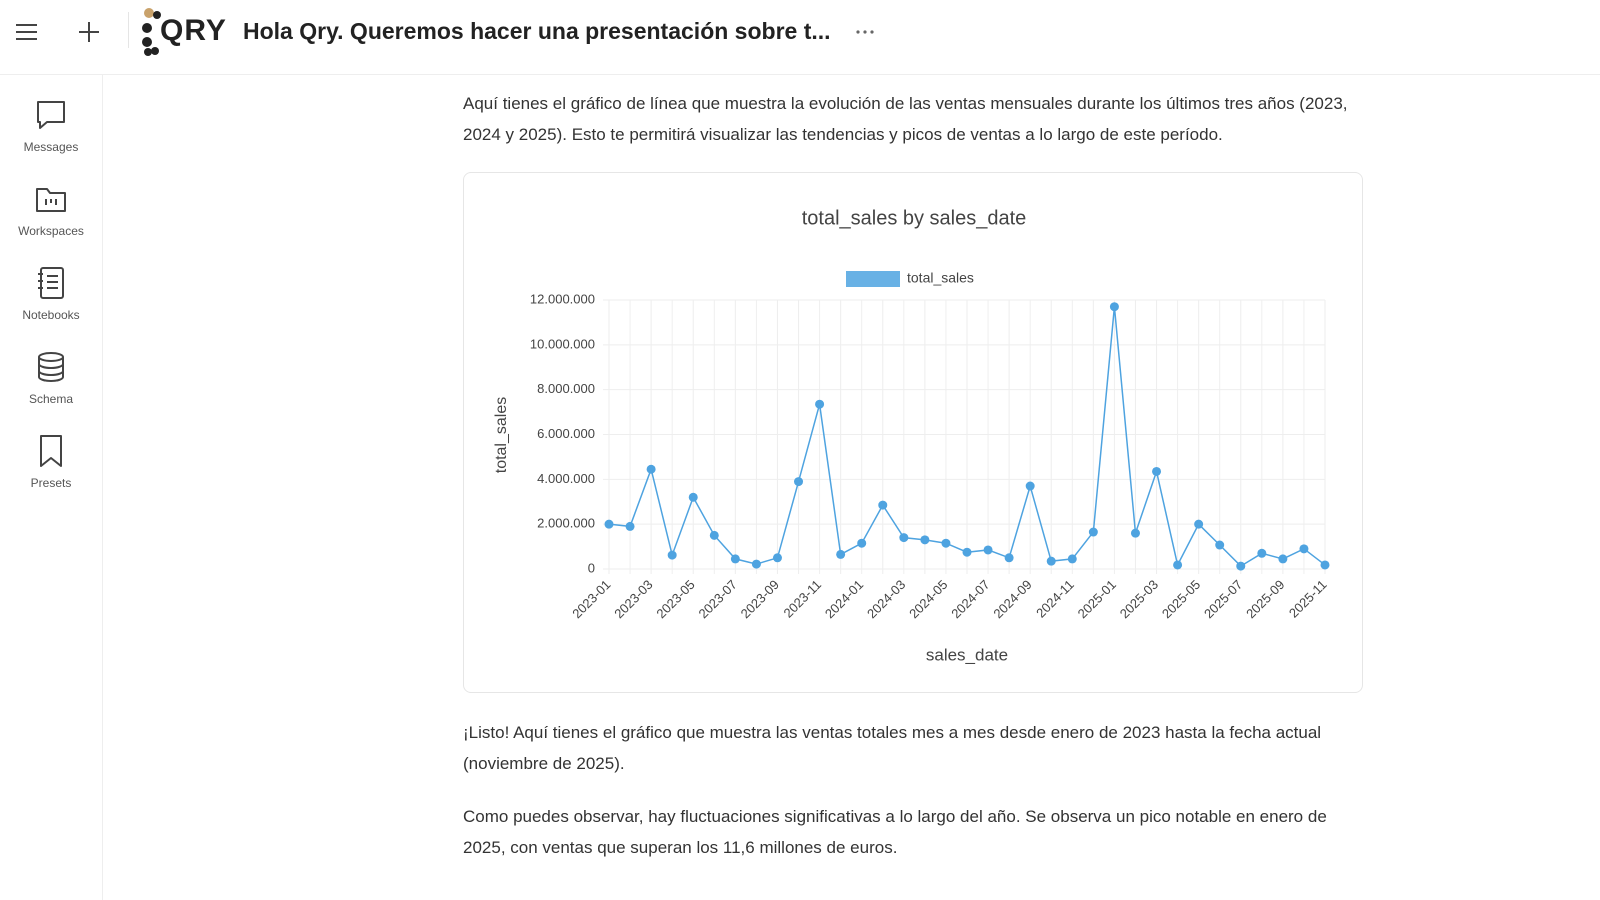  I want to click on logo: QRY, so click(193, 30).